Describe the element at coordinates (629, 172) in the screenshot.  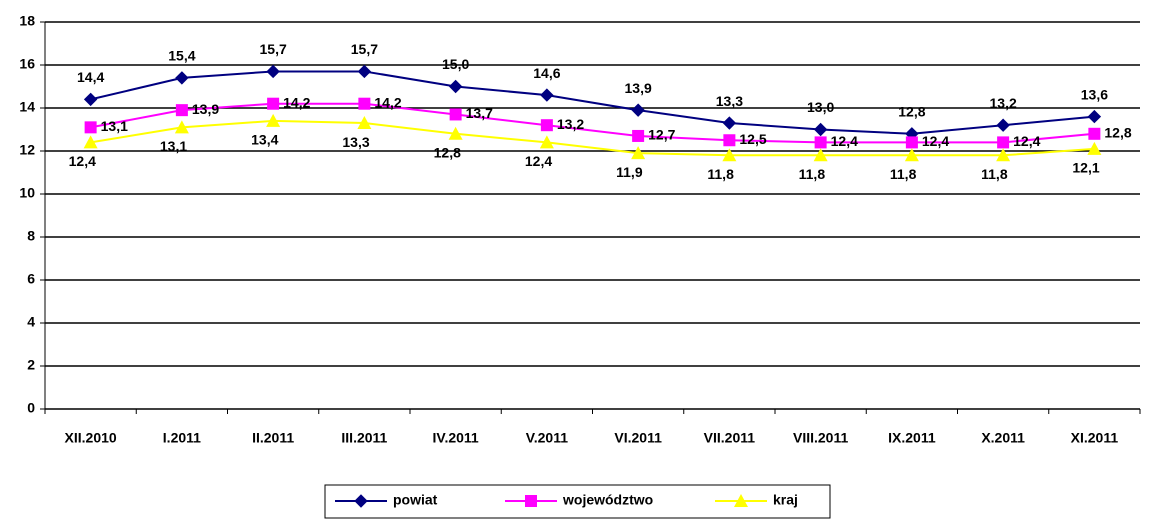
I see `data-label: 11,9` at that location.